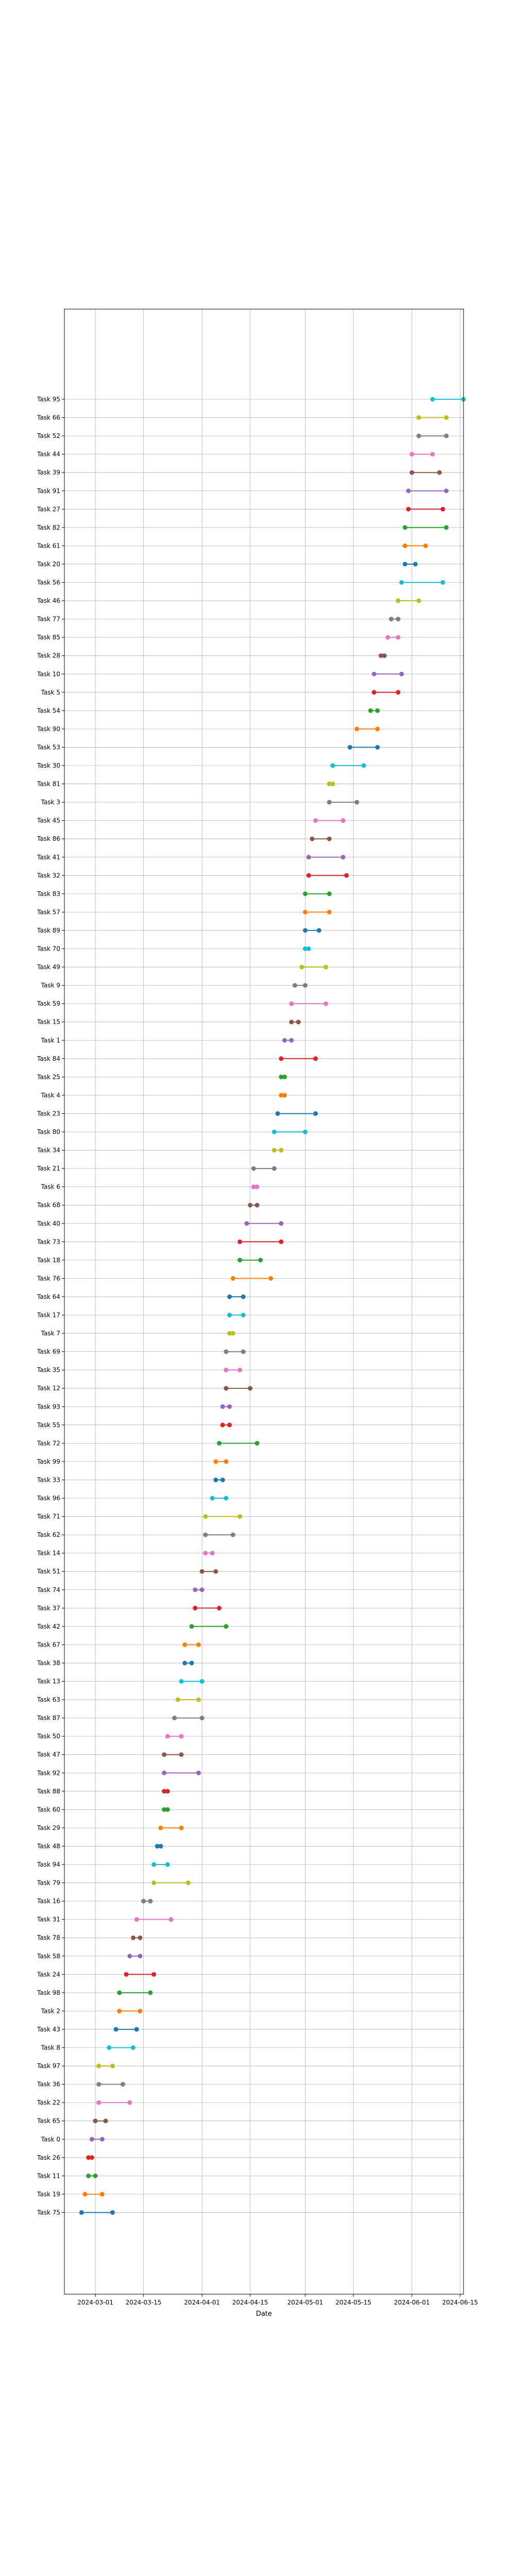 Image resolution: width=515 pixels, height=2576 pixels. Describe the element at coordinates (48, 2175) in the screenshot. I see `y-tick-label: Task 11` at that location.